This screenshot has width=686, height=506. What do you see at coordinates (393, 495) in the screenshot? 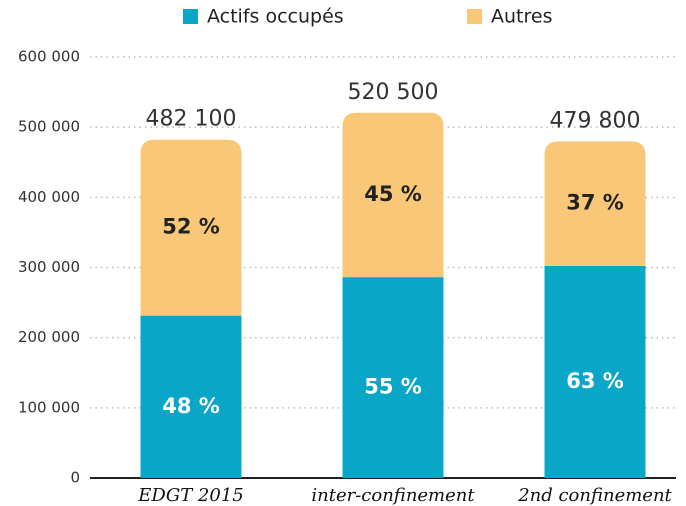
I see `x-tick-label: inter-confinement` at bounding box center [393, 495].